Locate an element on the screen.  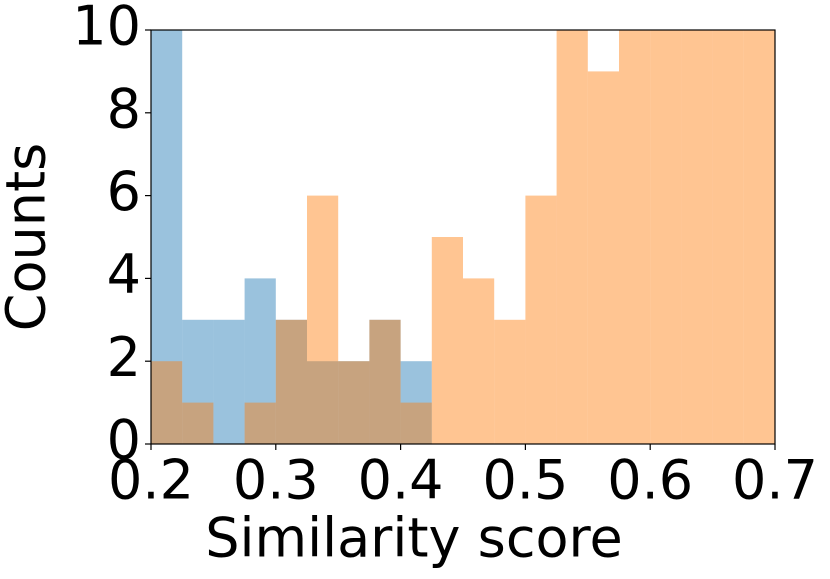
y-tick-label: 8 is located at coordinates (124, 108).